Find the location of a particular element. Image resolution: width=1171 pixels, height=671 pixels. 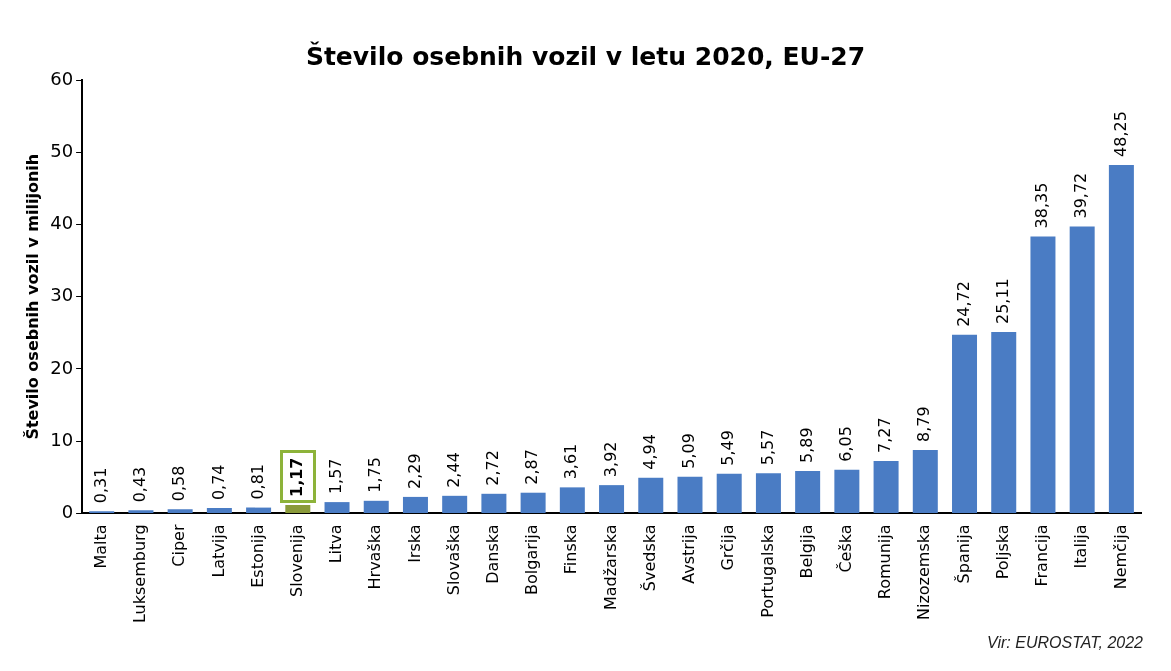

x-tick-label: Grčija is located at coordinates (728, 547).